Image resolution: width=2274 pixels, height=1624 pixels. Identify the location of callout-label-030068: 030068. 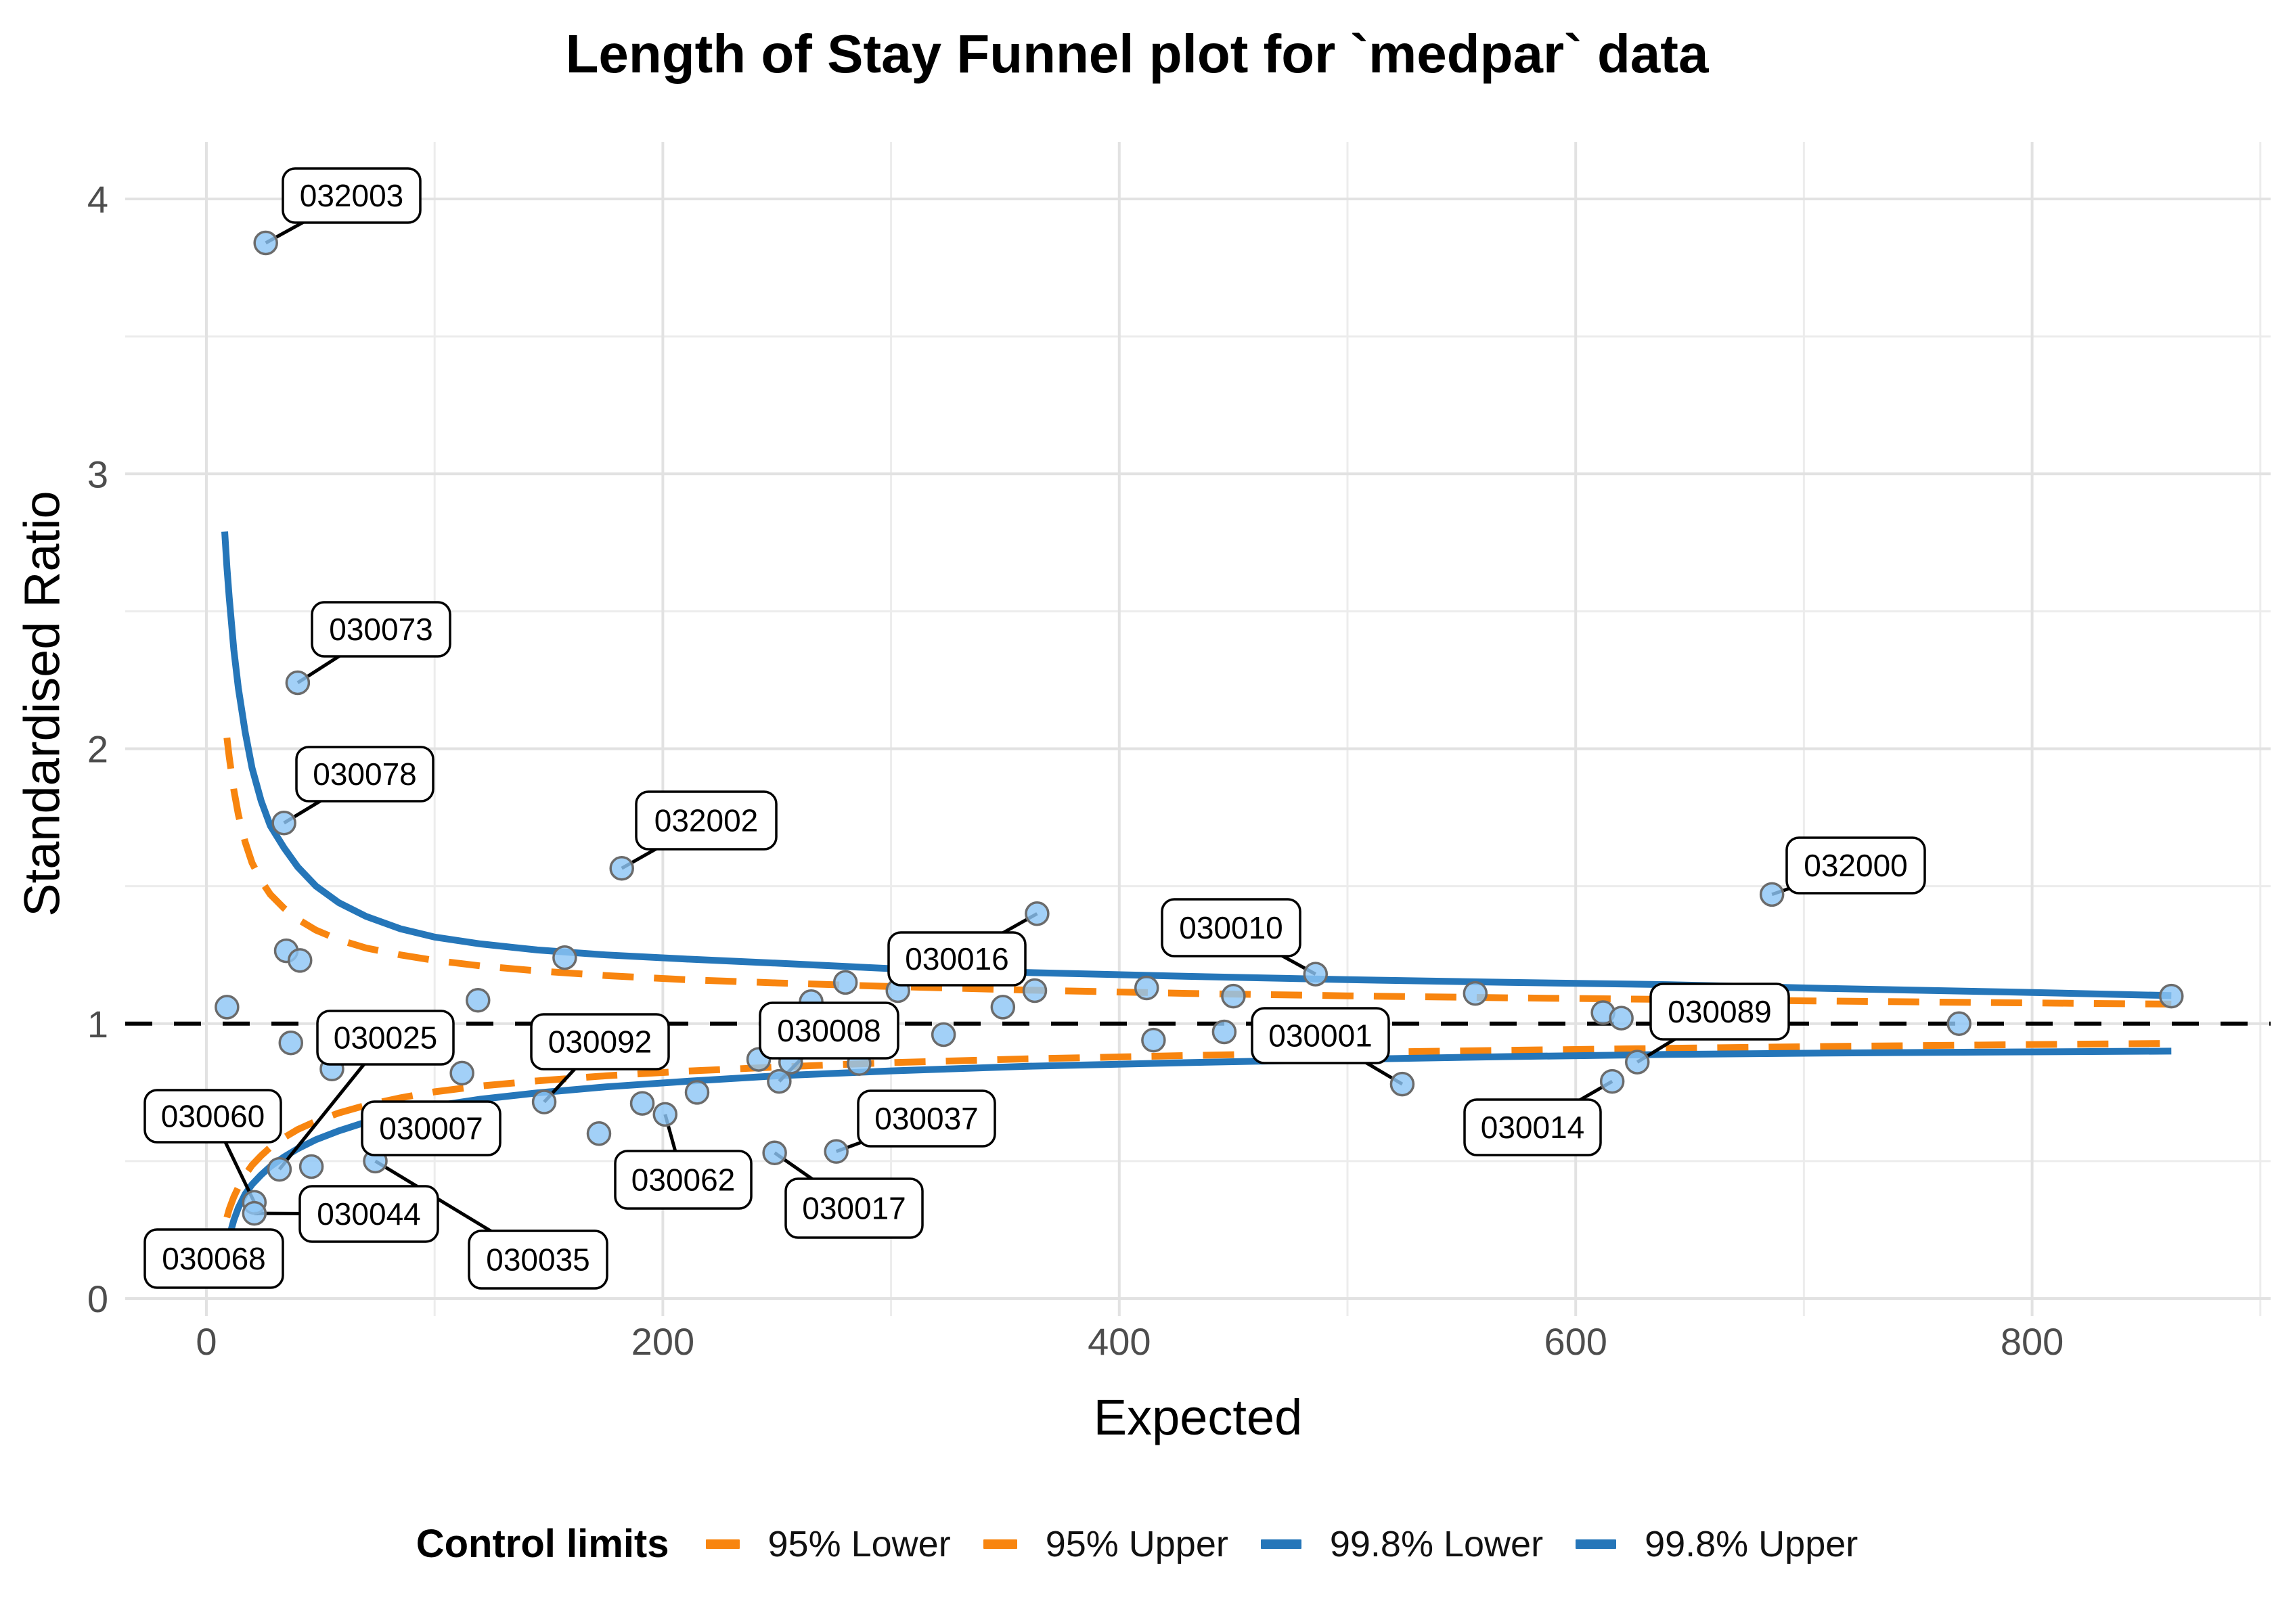
(214, 1258).